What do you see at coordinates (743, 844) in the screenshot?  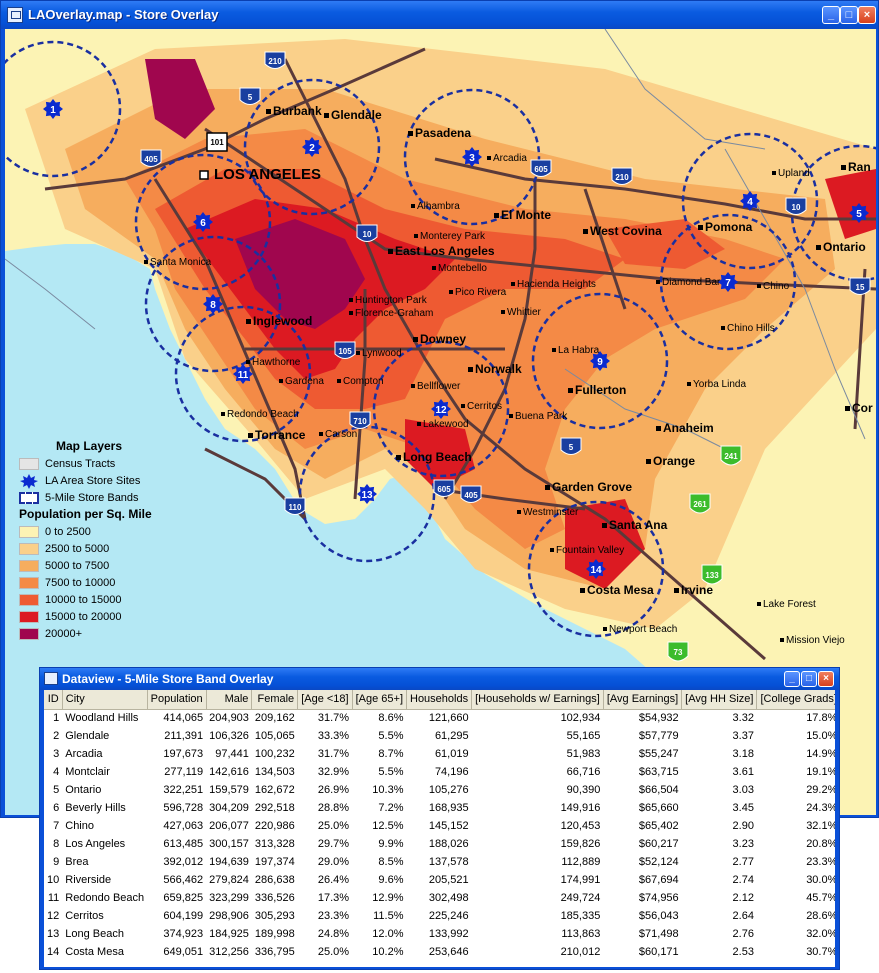 I see `table-cell: 3.23` at bounding box center [743, 844].